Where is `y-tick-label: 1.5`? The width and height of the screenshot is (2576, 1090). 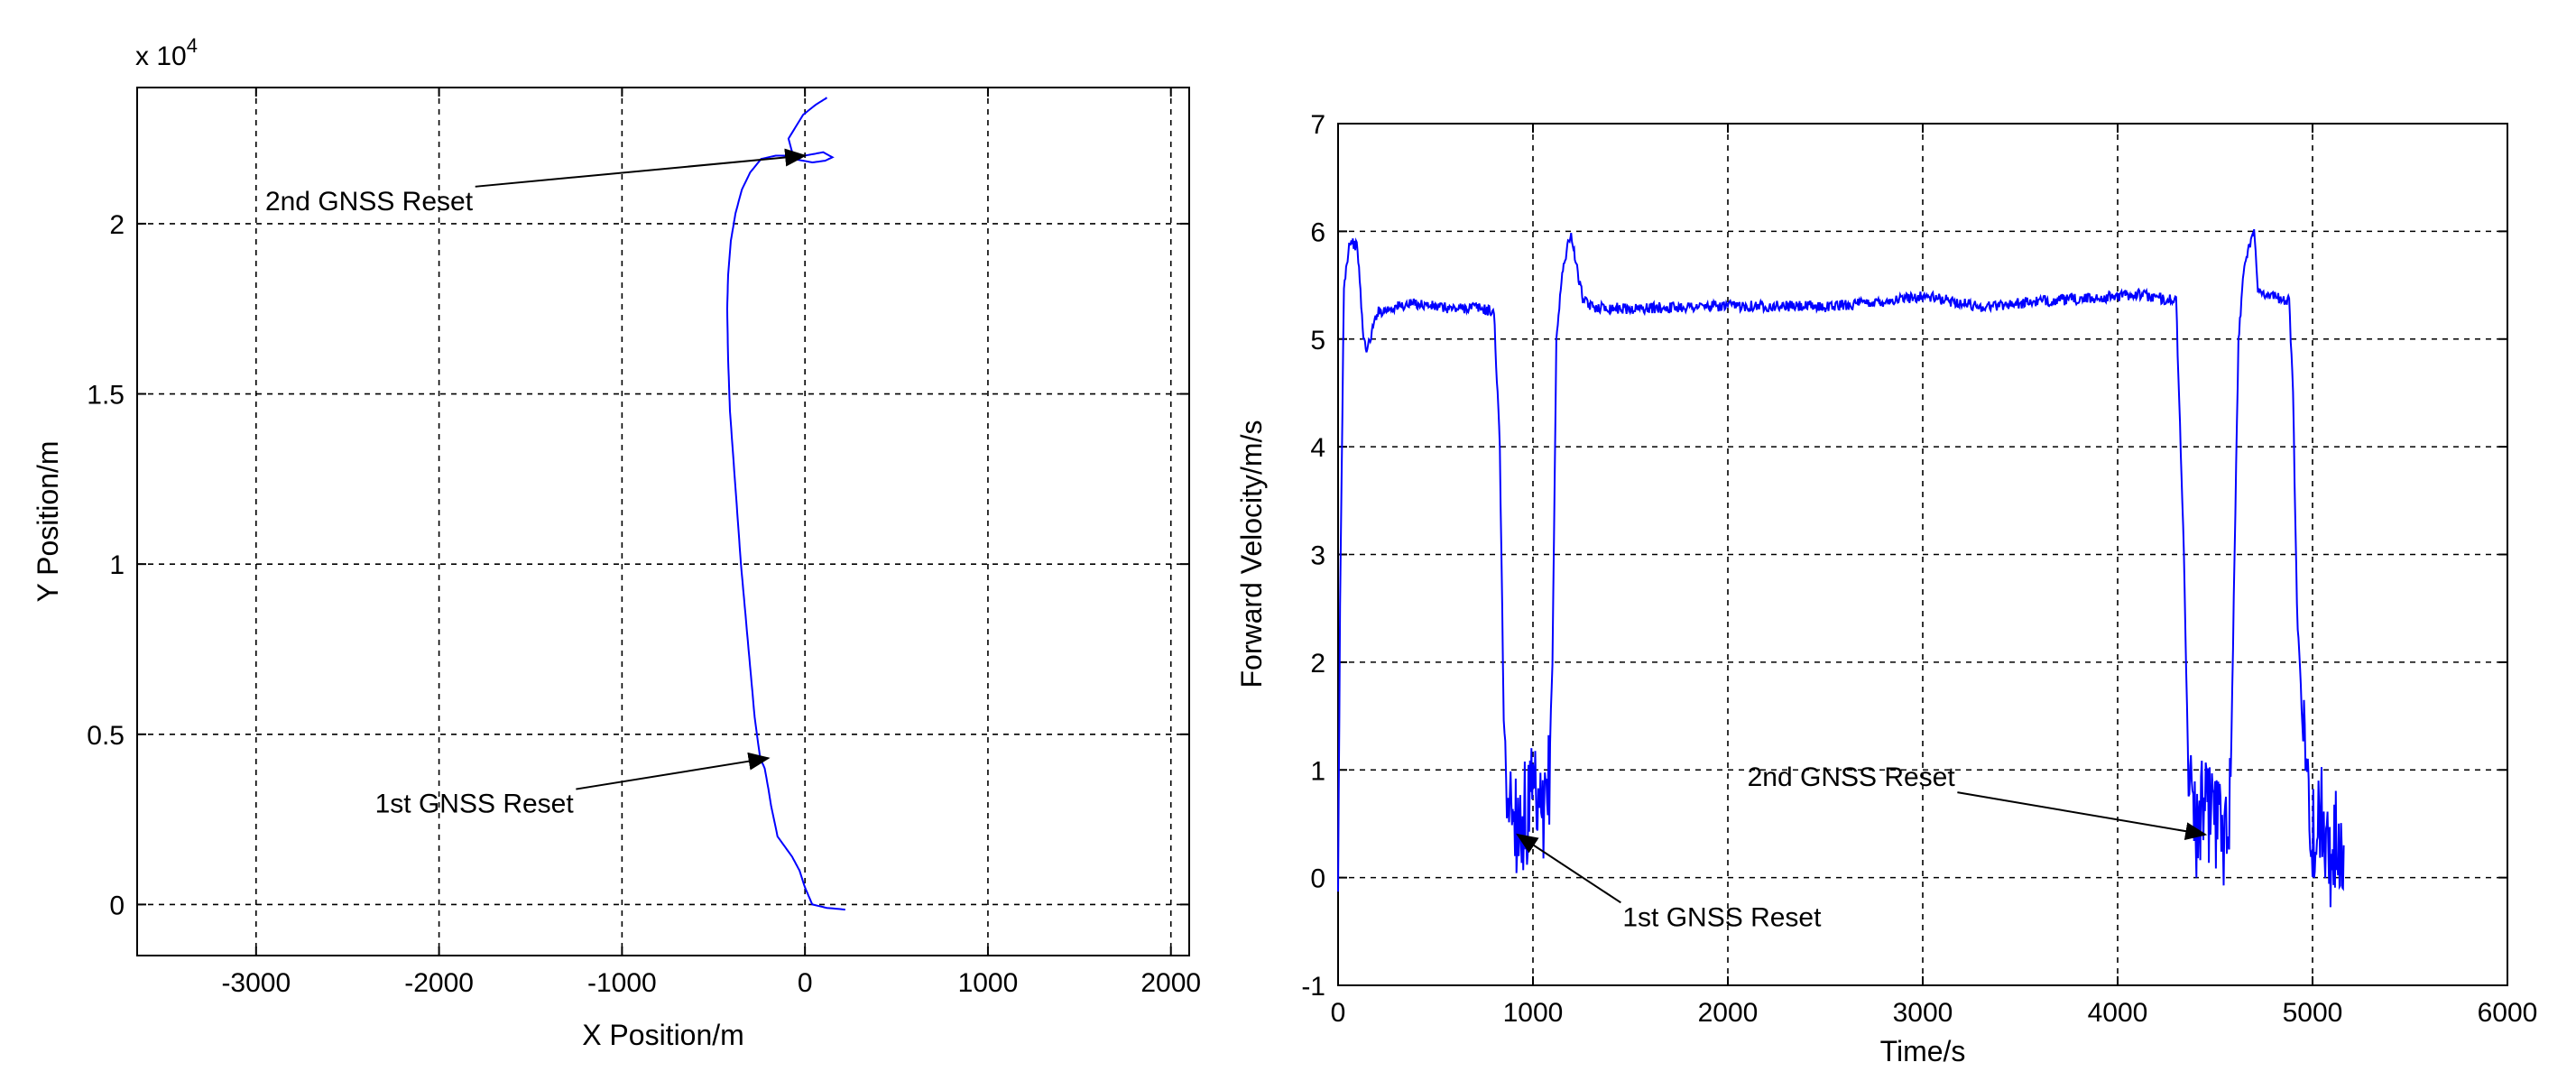
y-tick-label: 1.5 is located at coordinates (106, 396).